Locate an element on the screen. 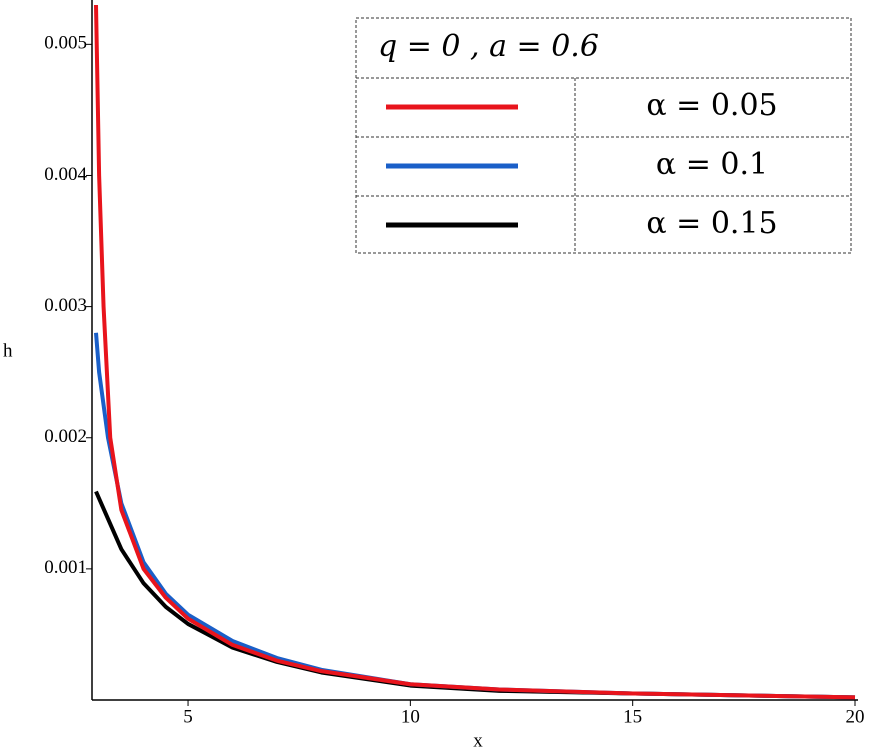  legend-label: α = 0.1 is located at coordinates (712, 164).